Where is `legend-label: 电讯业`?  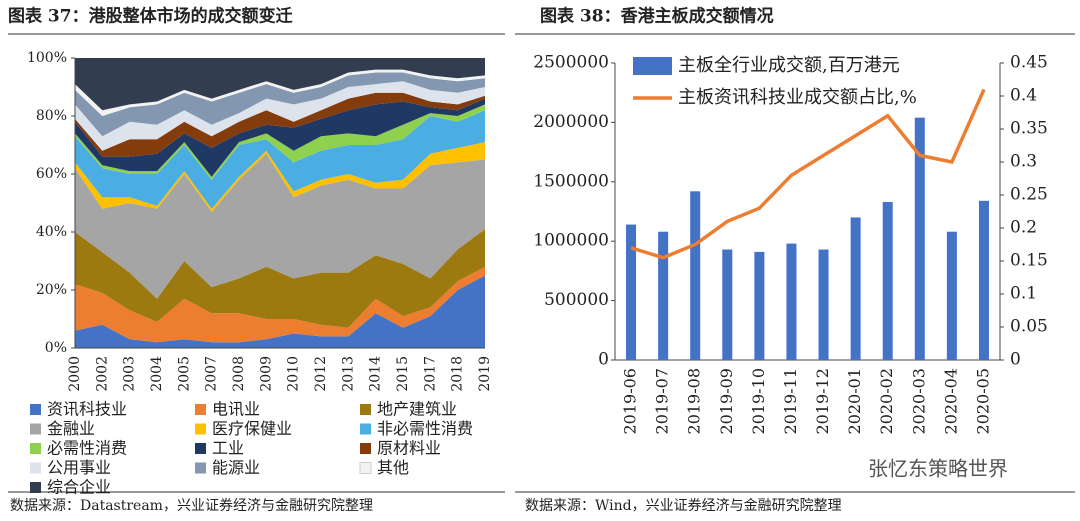 legend-label: 电讯业 is located at coordinates (236, 409).